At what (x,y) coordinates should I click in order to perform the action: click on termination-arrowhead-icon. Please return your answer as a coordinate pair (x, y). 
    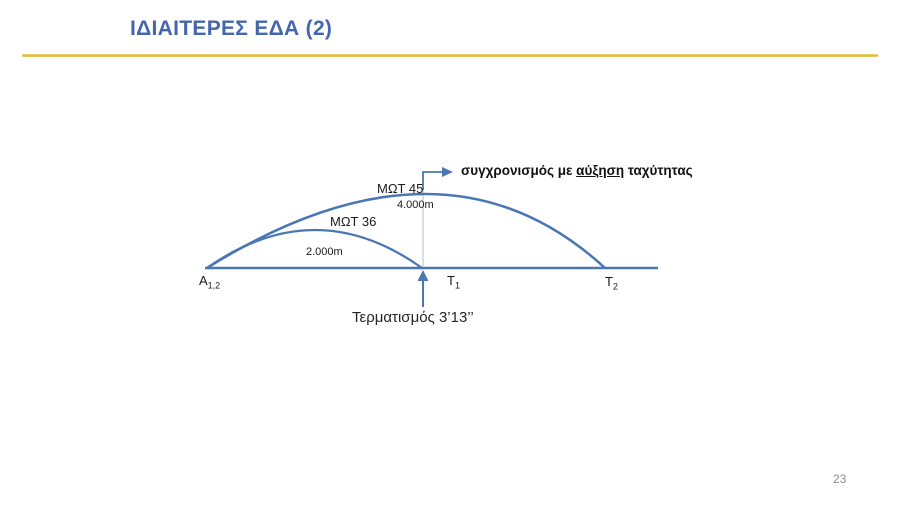
    Looking at the image, I should click on (423, 275).